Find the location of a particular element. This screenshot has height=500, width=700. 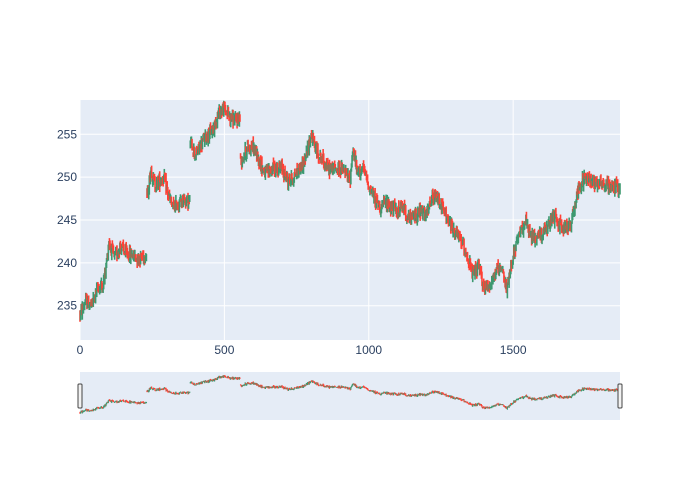

x-axis-ticks: 0 500 1000 1500 is located at coordinates (302, 350).